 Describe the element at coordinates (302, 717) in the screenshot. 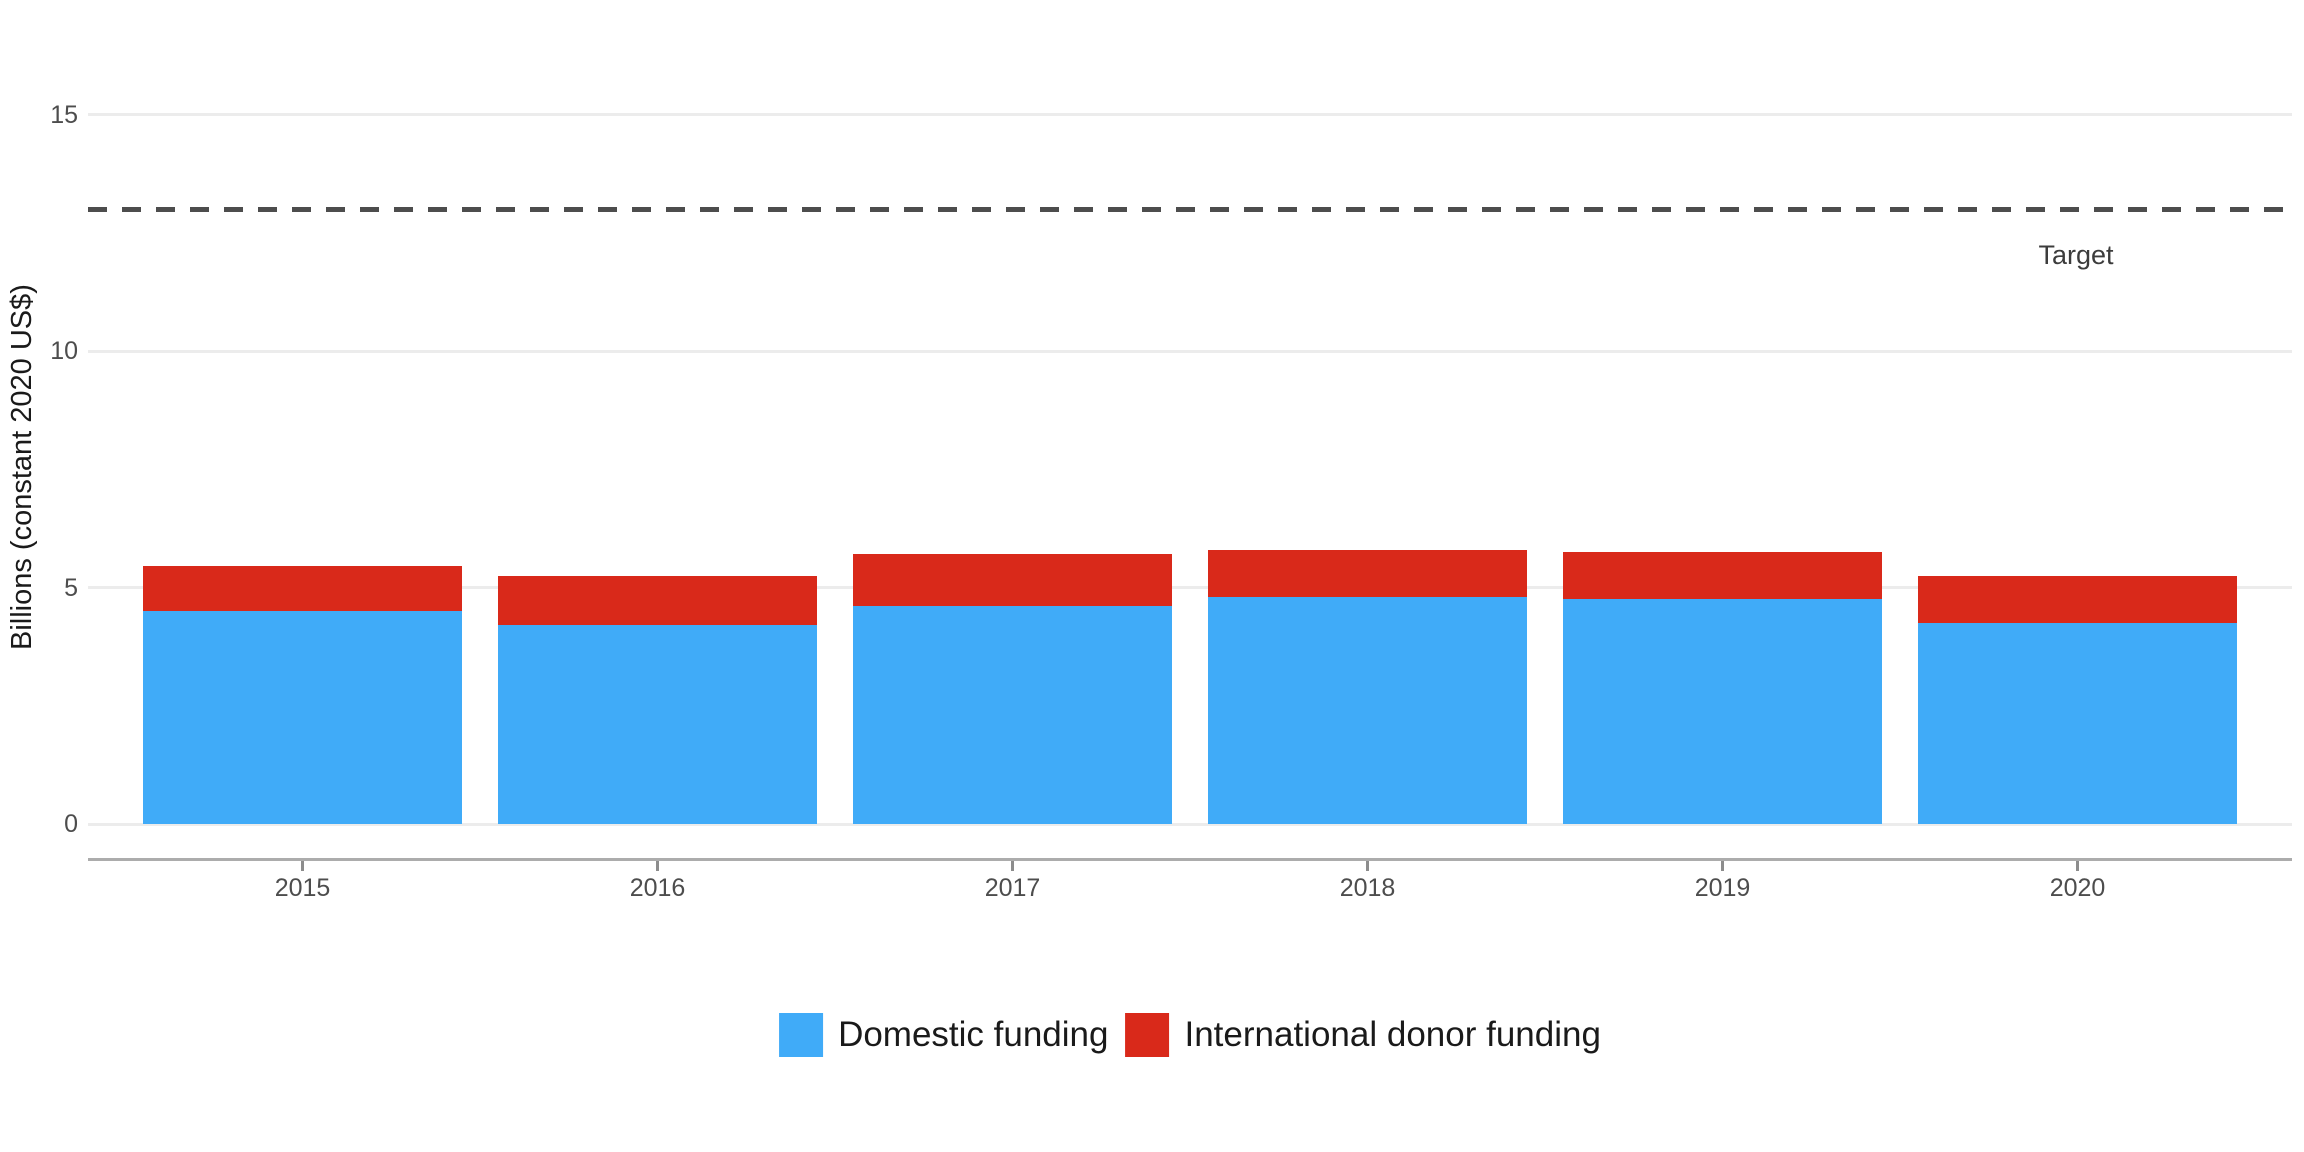

I see `bar-2015-domestic` at that location.